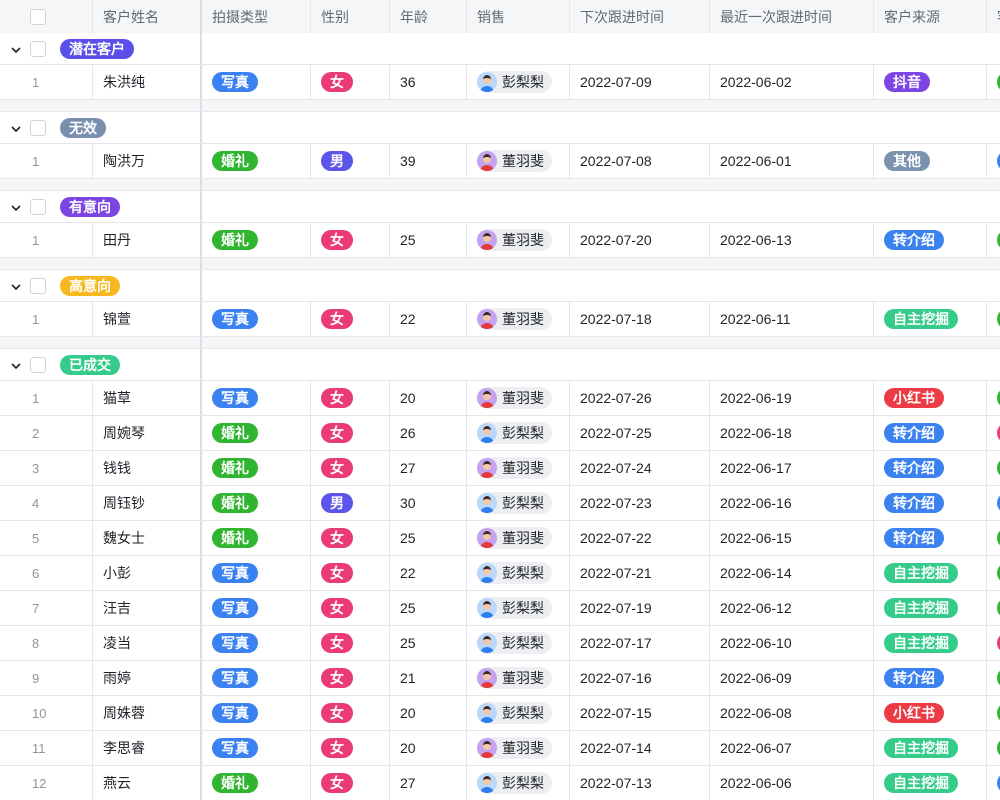 The width and height of the screenshot is (1000, 800). What do you see at coordinates (993, 16) in the screenshot?
I see `header-truncated: 客` at bounding box center [993, 16].